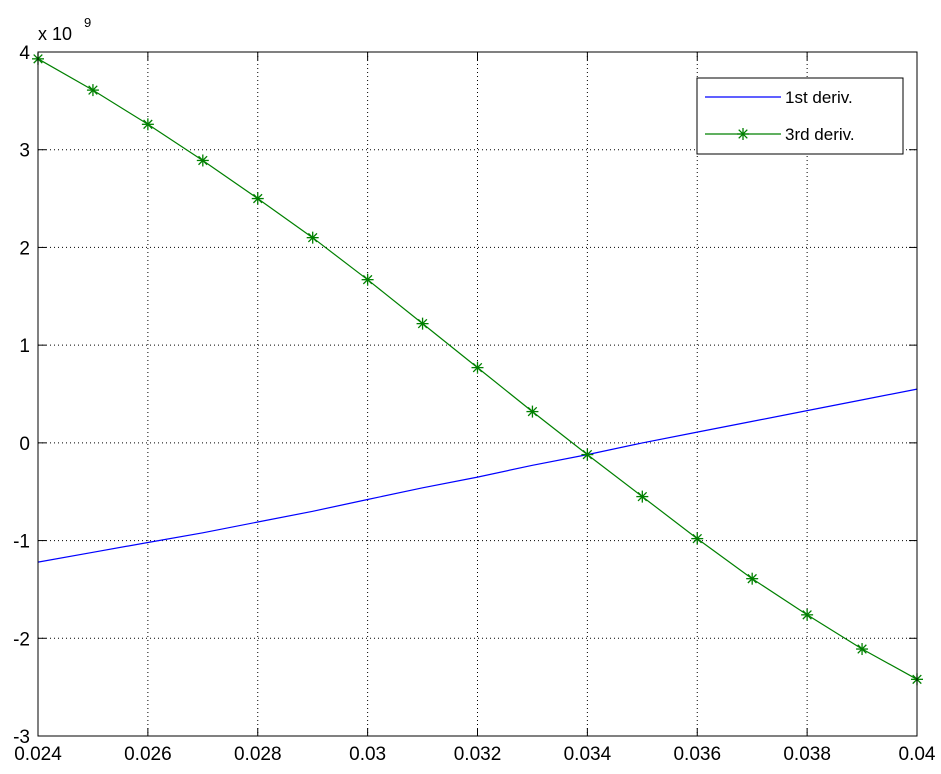  What do you see at coordinates (807, 754) in the screenshot?
I see `x-tick-label: 0.038` at bounding box center [807, 754].